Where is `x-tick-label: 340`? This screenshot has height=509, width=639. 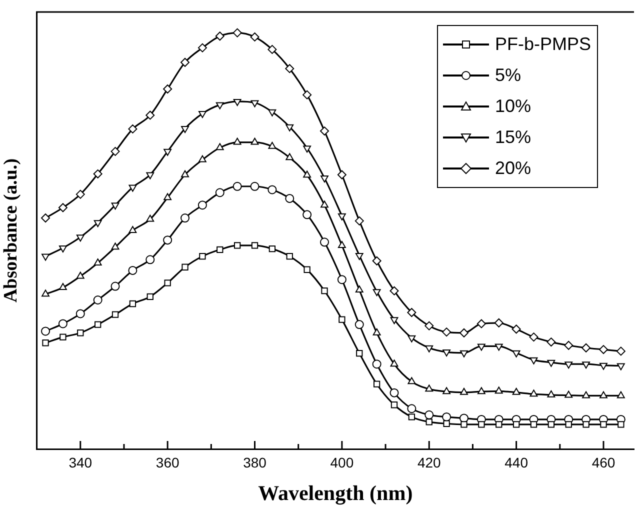
x-tick-label: 340 is located at coordinates (80, 462).